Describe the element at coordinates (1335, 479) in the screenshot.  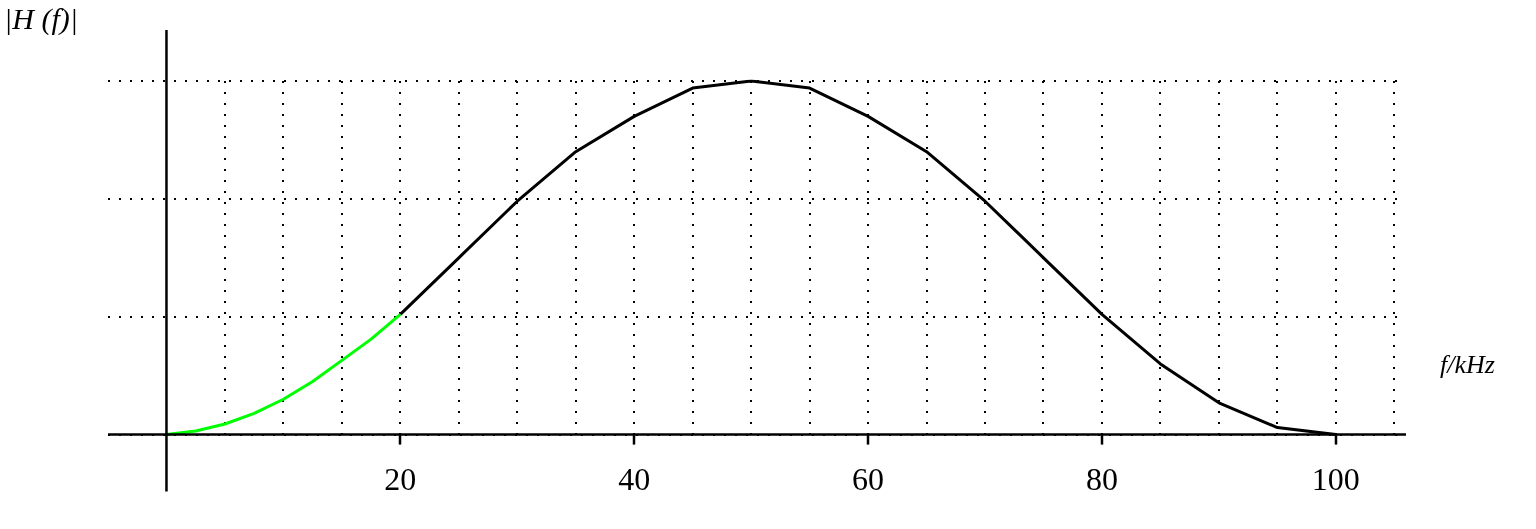
I see `x-tick-label: 100` at that location.